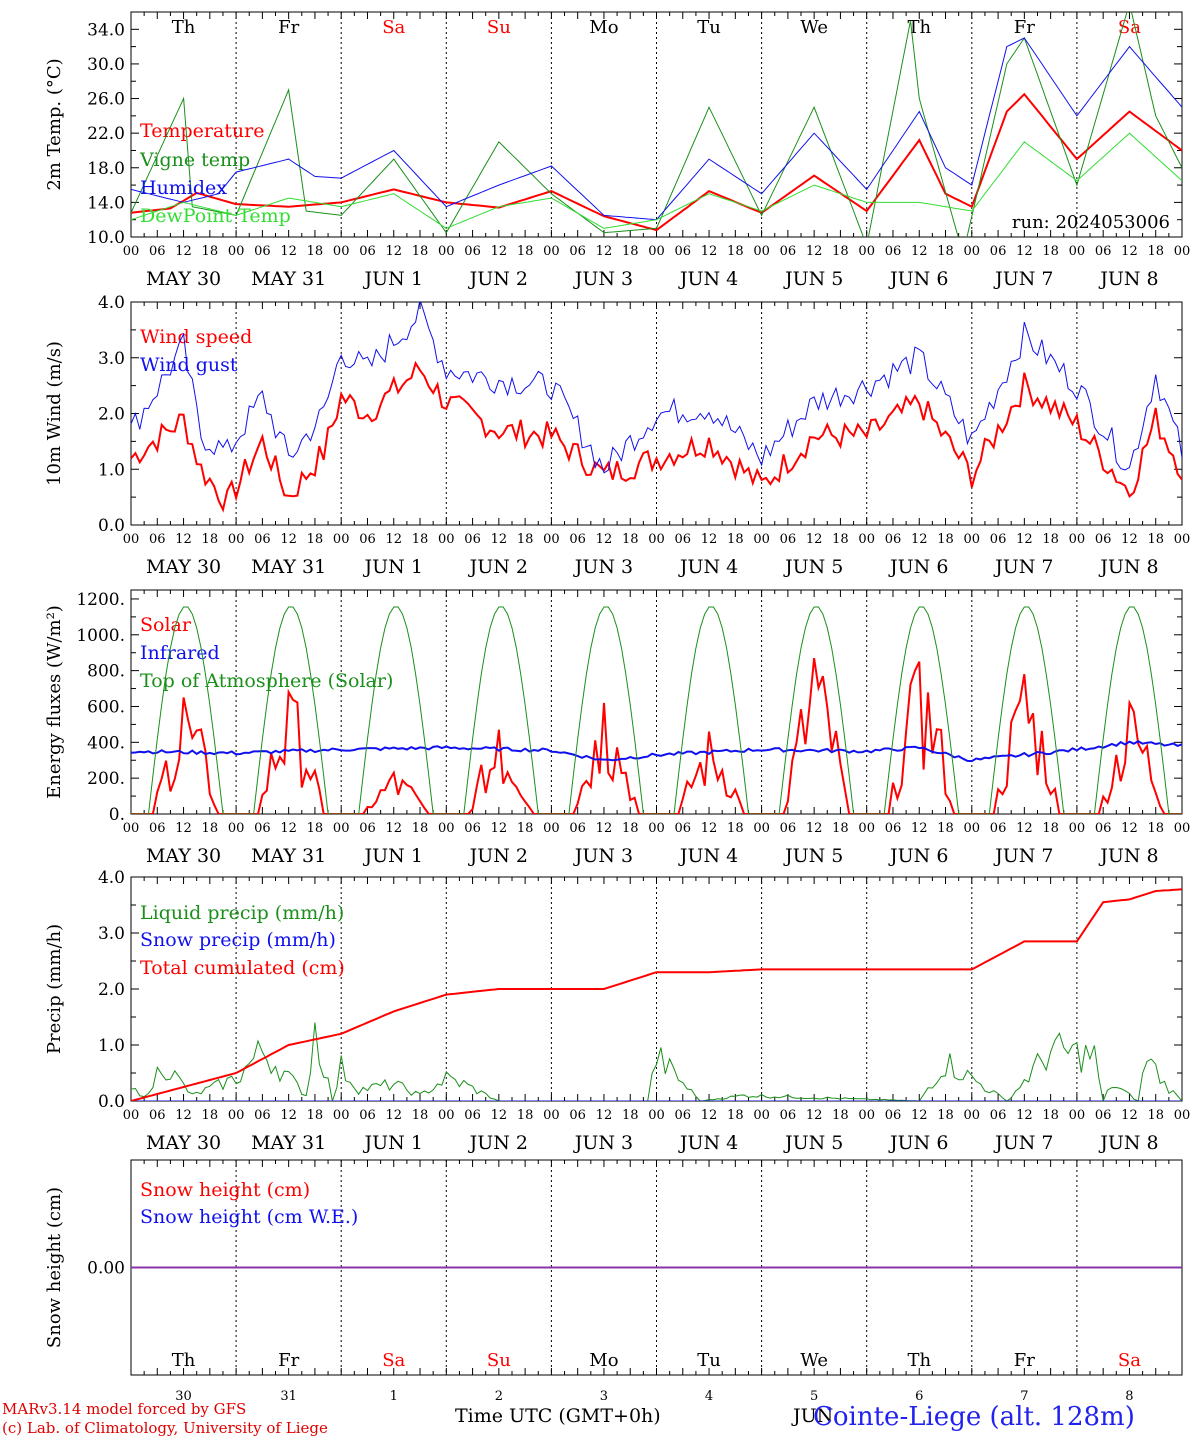 This screenshot has height=1440, width=1194. Describe the element at coordinates (106, 100) in the screenshot. I see `y-tick-label: 26.0` at that location.